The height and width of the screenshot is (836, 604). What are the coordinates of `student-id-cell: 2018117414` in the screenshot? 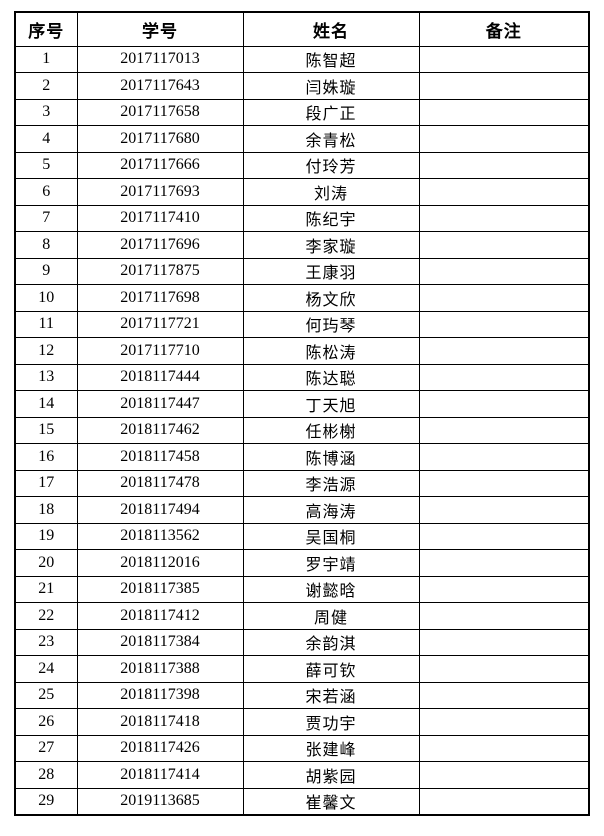 It's located at (160, 775).